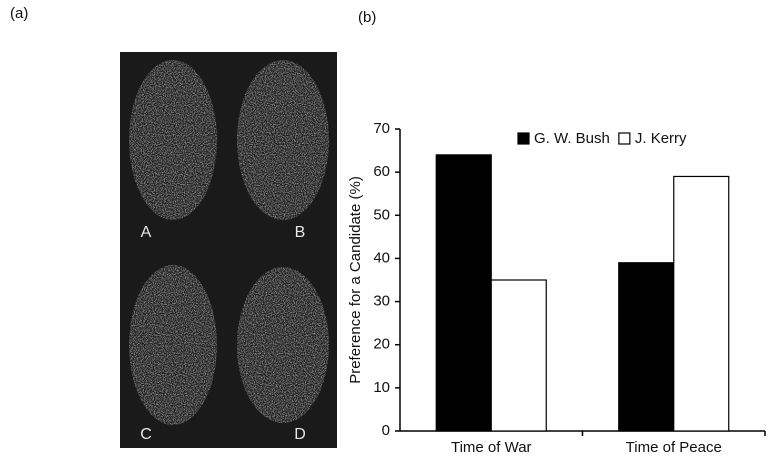 This screenshot has width=771, height=456. I want to click on y-tick-label: 20, so click(381, 344).